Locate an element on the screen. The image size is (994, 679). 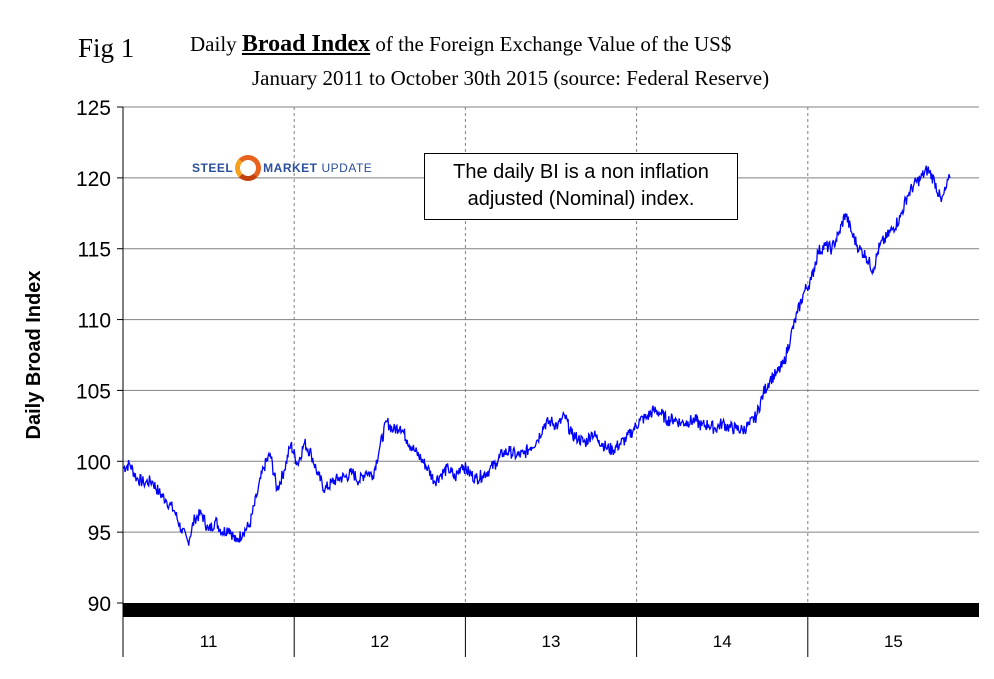
logo-ring-icon is located at coordinates (248, 168).